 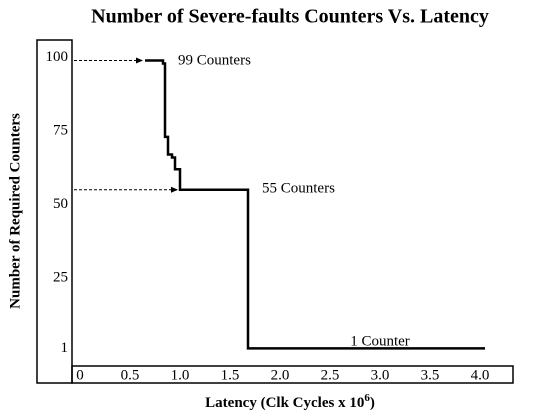 What do you see at coordinates (430, 375) in the screenshot?
I see `x-tick-label: 3.5` at bounding box center [430, 375].